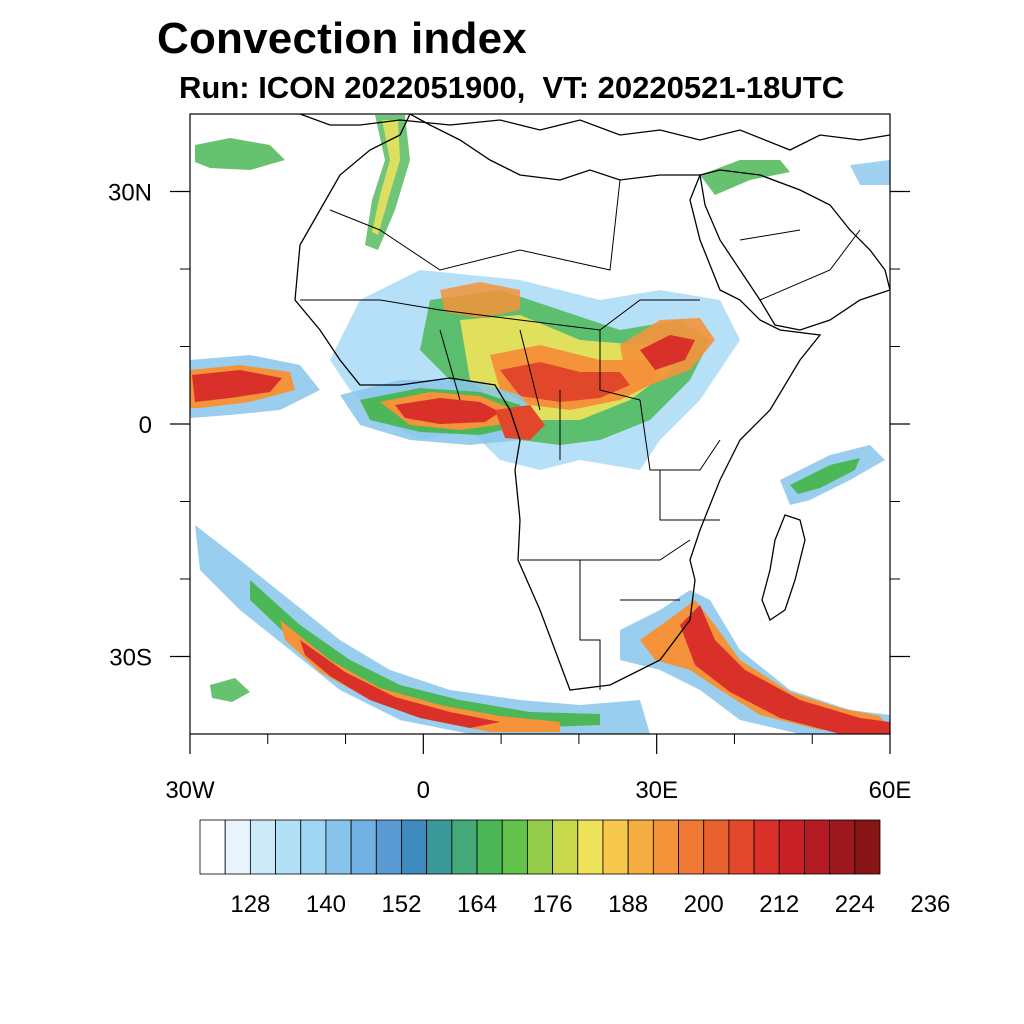 The image size is (1024, 1024). What do you see at coordinates (130, 658) in the screenshot?
I see `y-tick-label: 30S` at bounding box center [130, 658].